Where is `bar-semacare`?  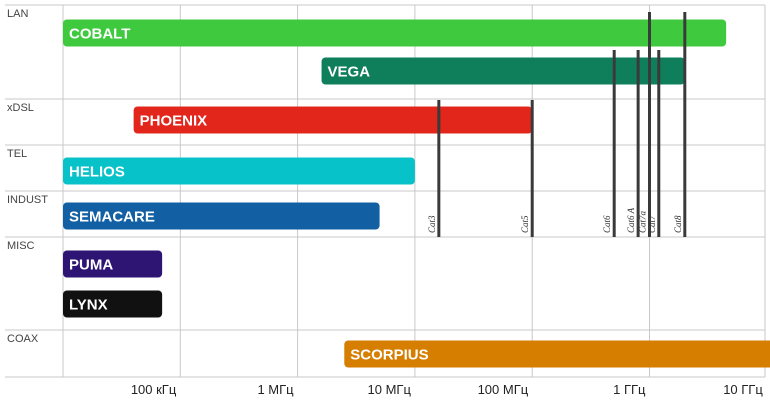
bar-semacare is located at coordinates (221, 216).